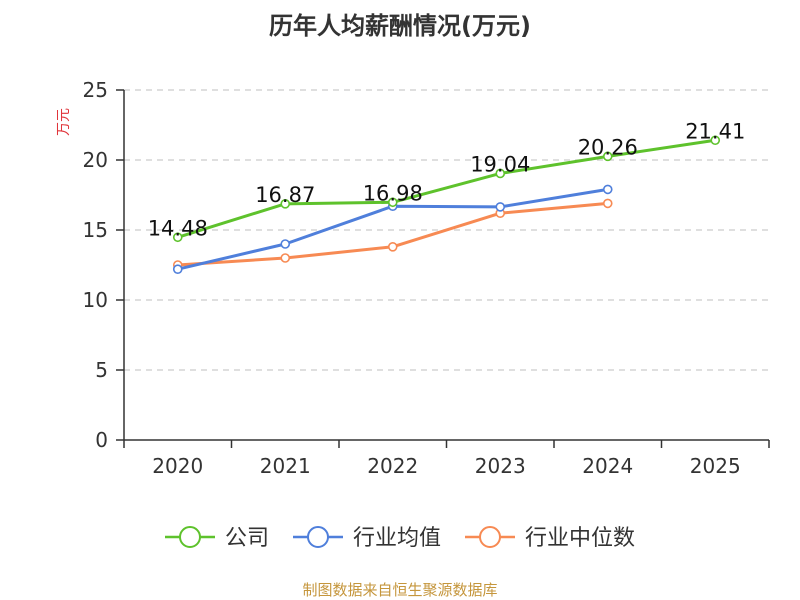 The width and height of the screenshot is (800, 600). I want to click on legend-label: 行业均值, so click(397, 538).